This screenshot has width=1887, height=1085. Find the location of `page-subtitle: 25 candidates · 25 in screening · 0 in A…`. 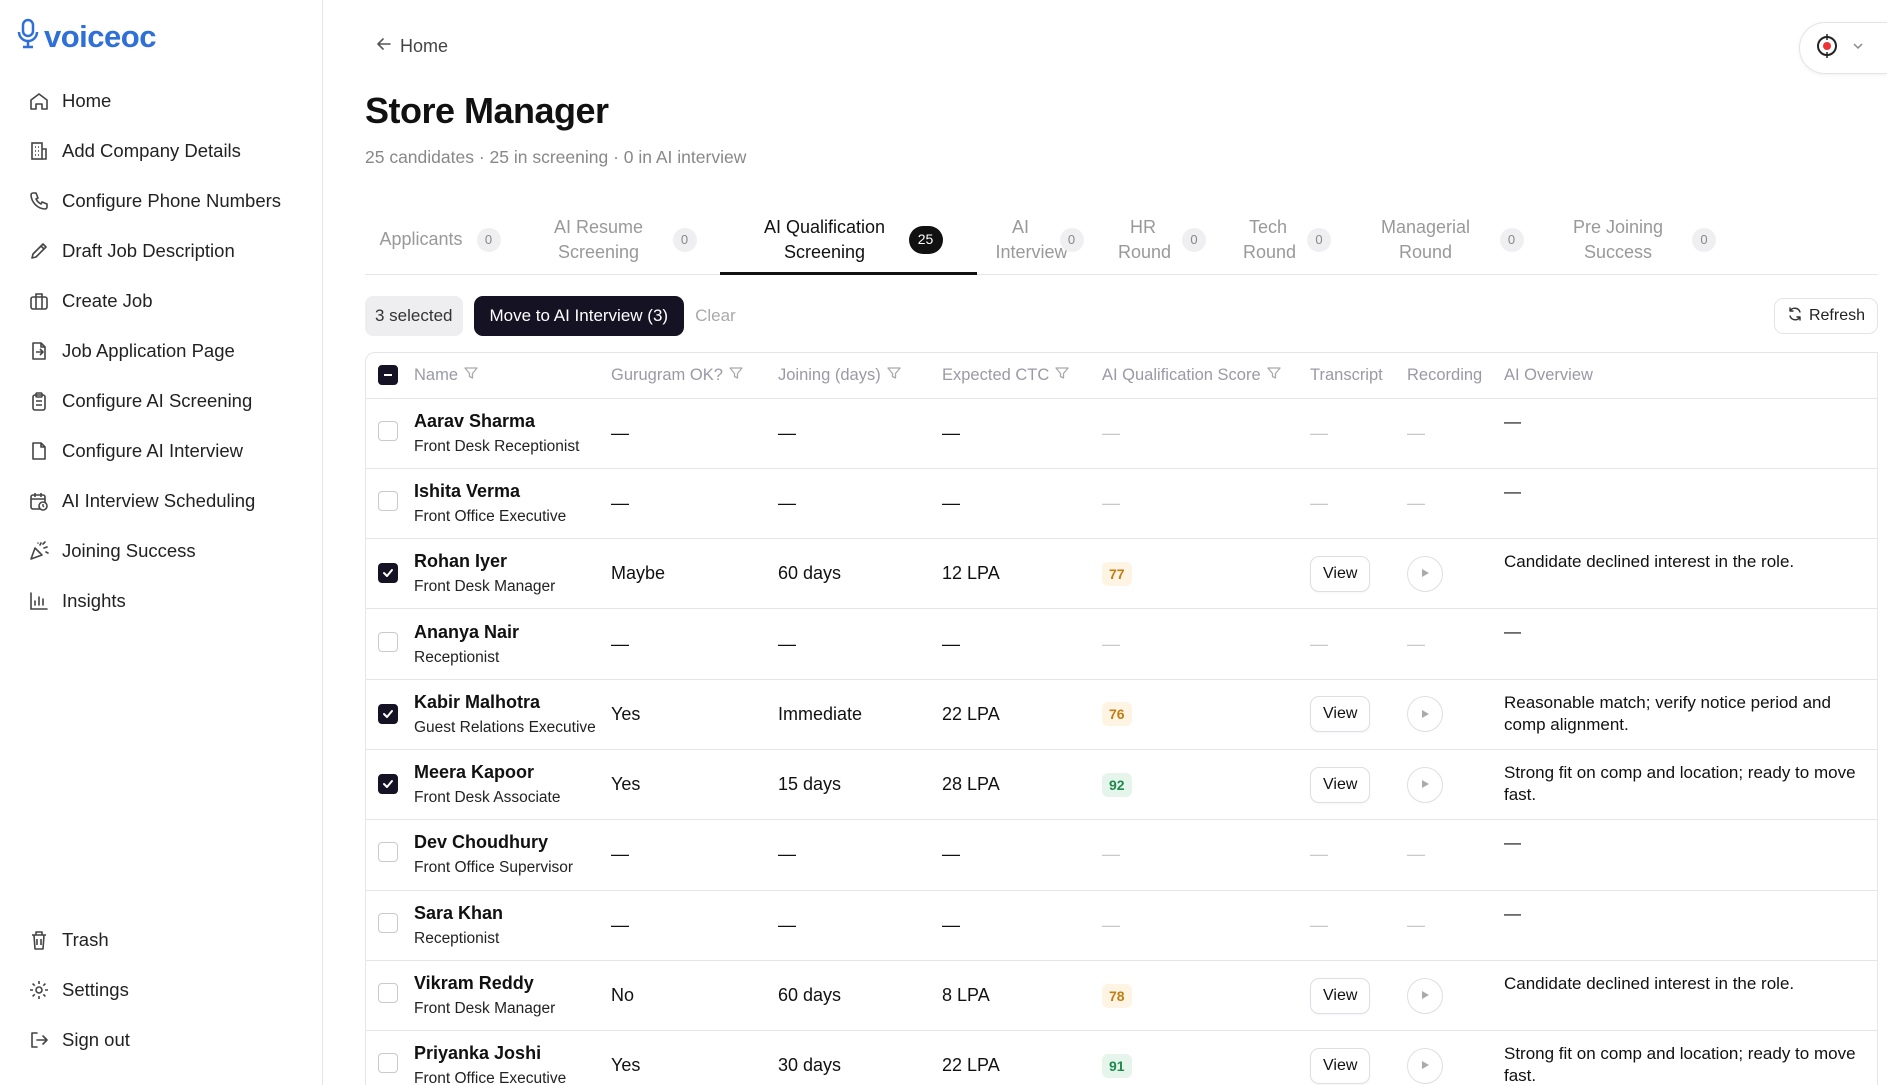

page-subtitle: 25 candidates · 25 in screening · 0 in A… is located at coordinates (556, 157).